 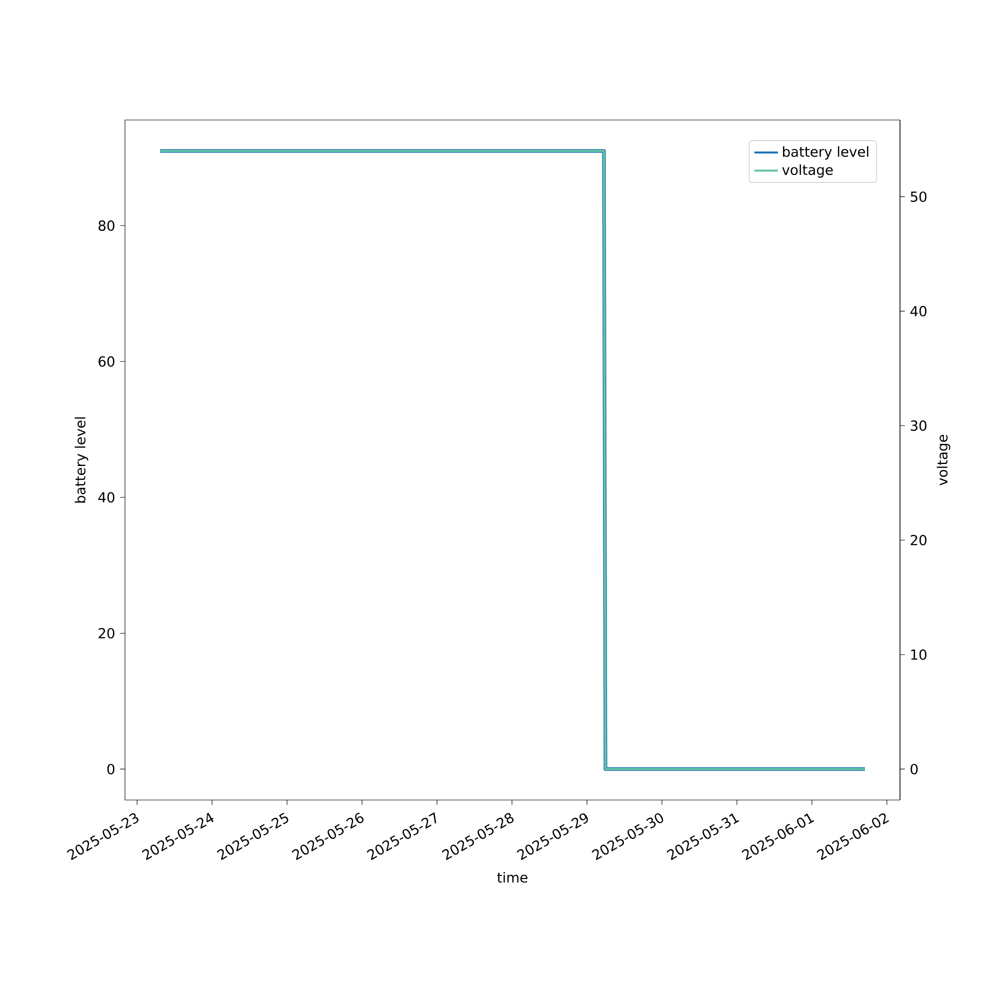 What do you see at coordinates (918, 425) in the screenshot?
I see `y2-tick-label: 30` at bounding box center [918, 425].